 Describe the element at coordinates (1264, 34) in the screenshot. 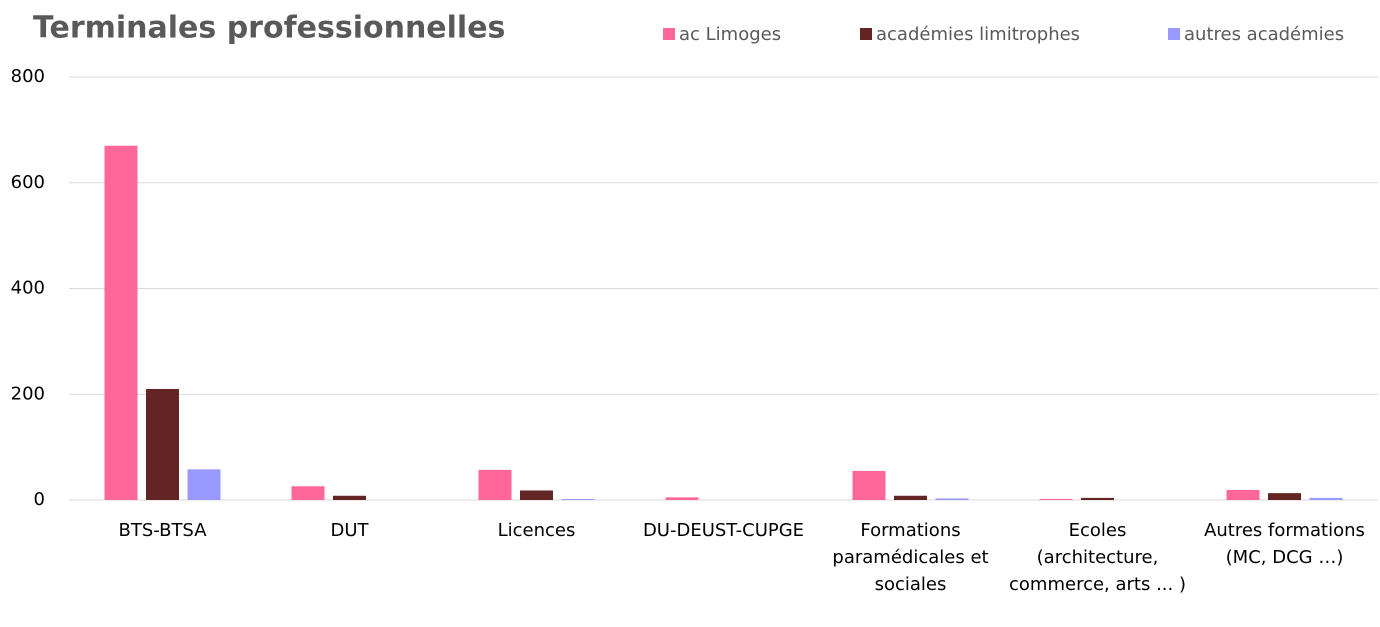

I see `legend-label: autres académies` at that location.